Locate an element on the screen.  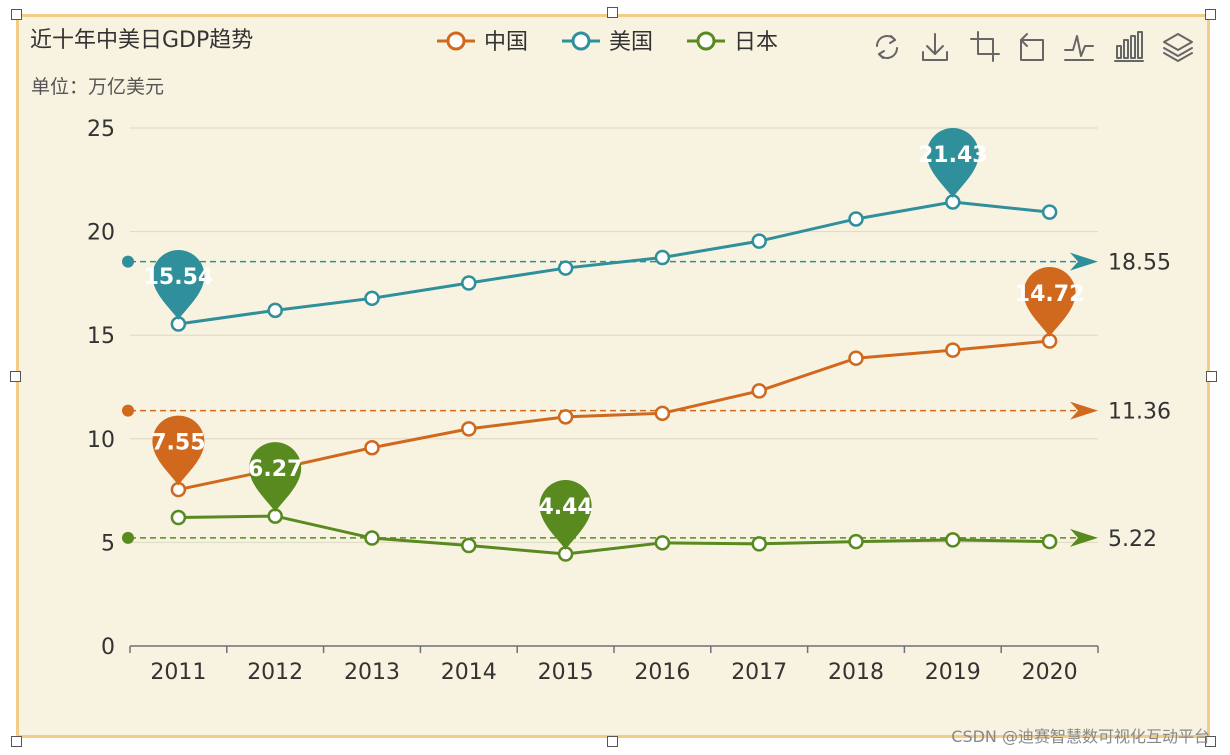
mark-point-label: 15.54 is located at coordinates (179, 277).